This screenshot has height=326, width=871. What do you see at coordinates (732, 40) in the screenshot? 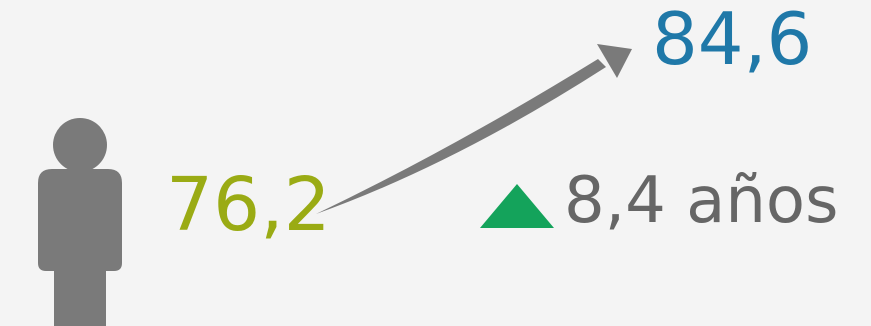
I see `end-value: 84,6` at bounding box center [732, 40].